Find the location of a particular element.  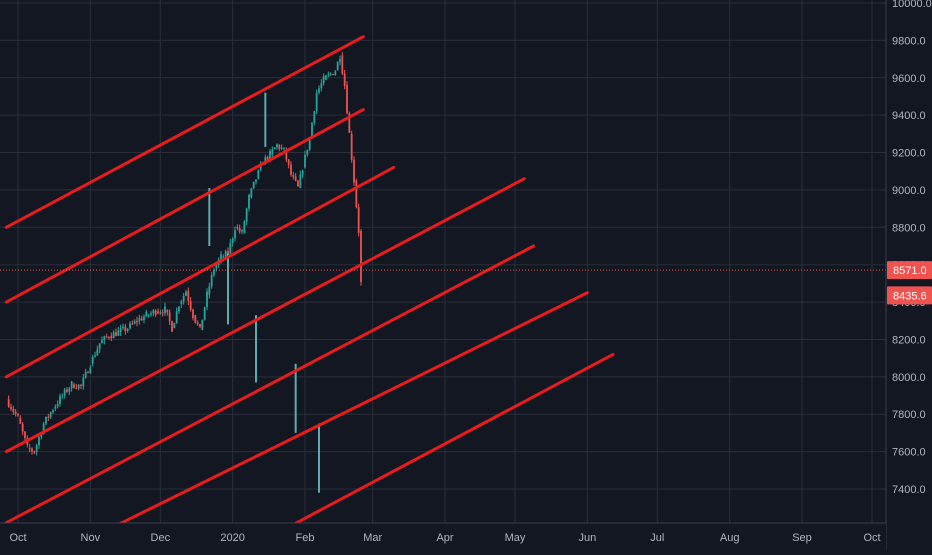

price-tag: 8571.0 is located at coordinates (909, 270).